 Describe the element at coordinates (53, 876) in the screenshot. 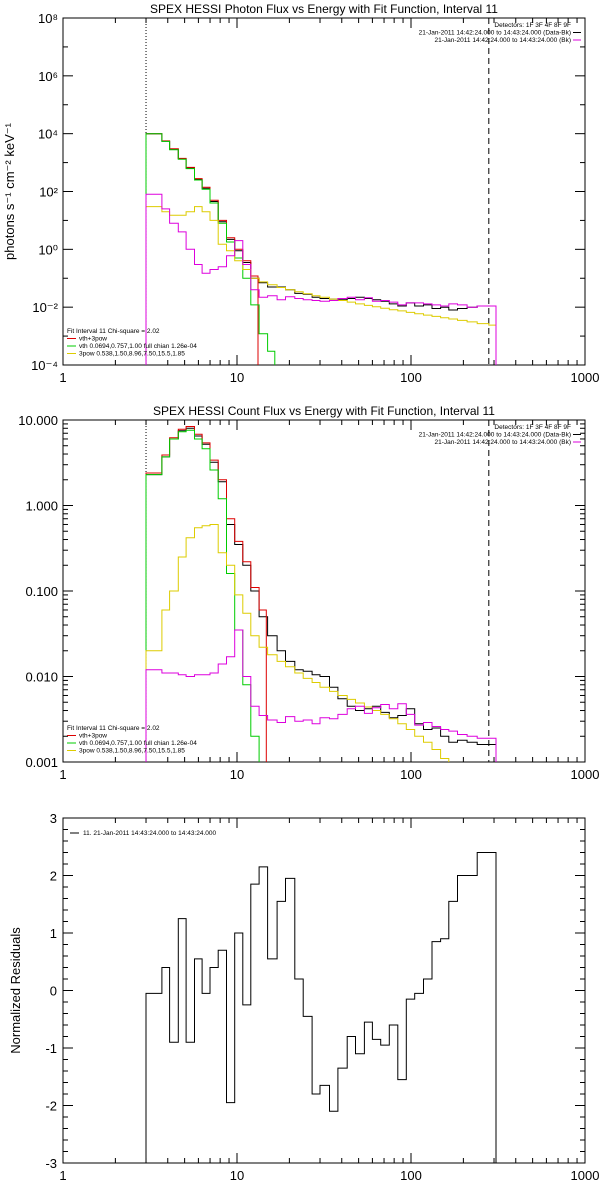

I see `y-tick-label: 2` at that location.